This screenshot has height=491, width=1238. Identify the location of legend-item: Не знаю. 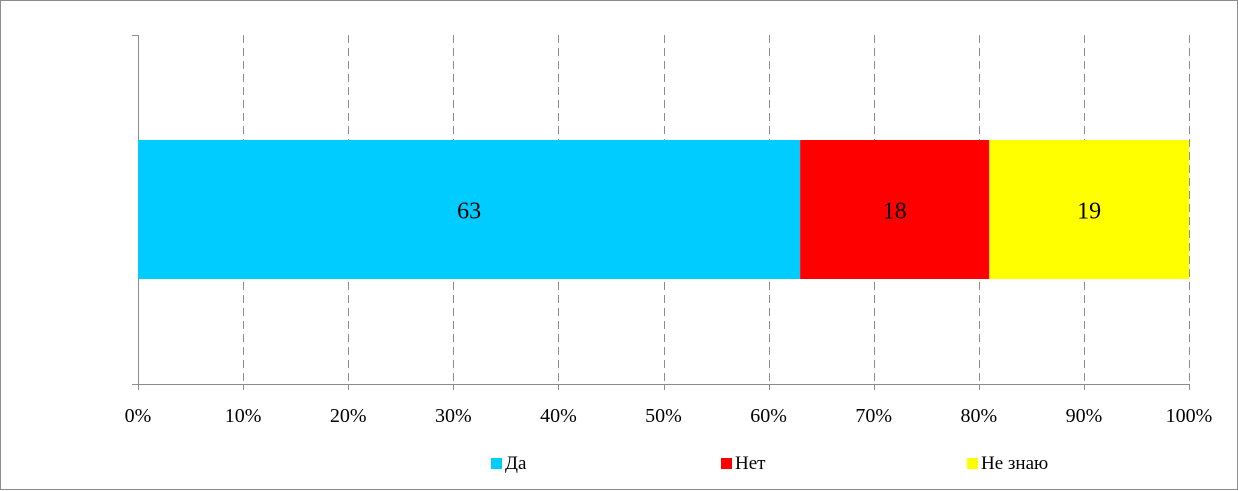
(1007, 463).